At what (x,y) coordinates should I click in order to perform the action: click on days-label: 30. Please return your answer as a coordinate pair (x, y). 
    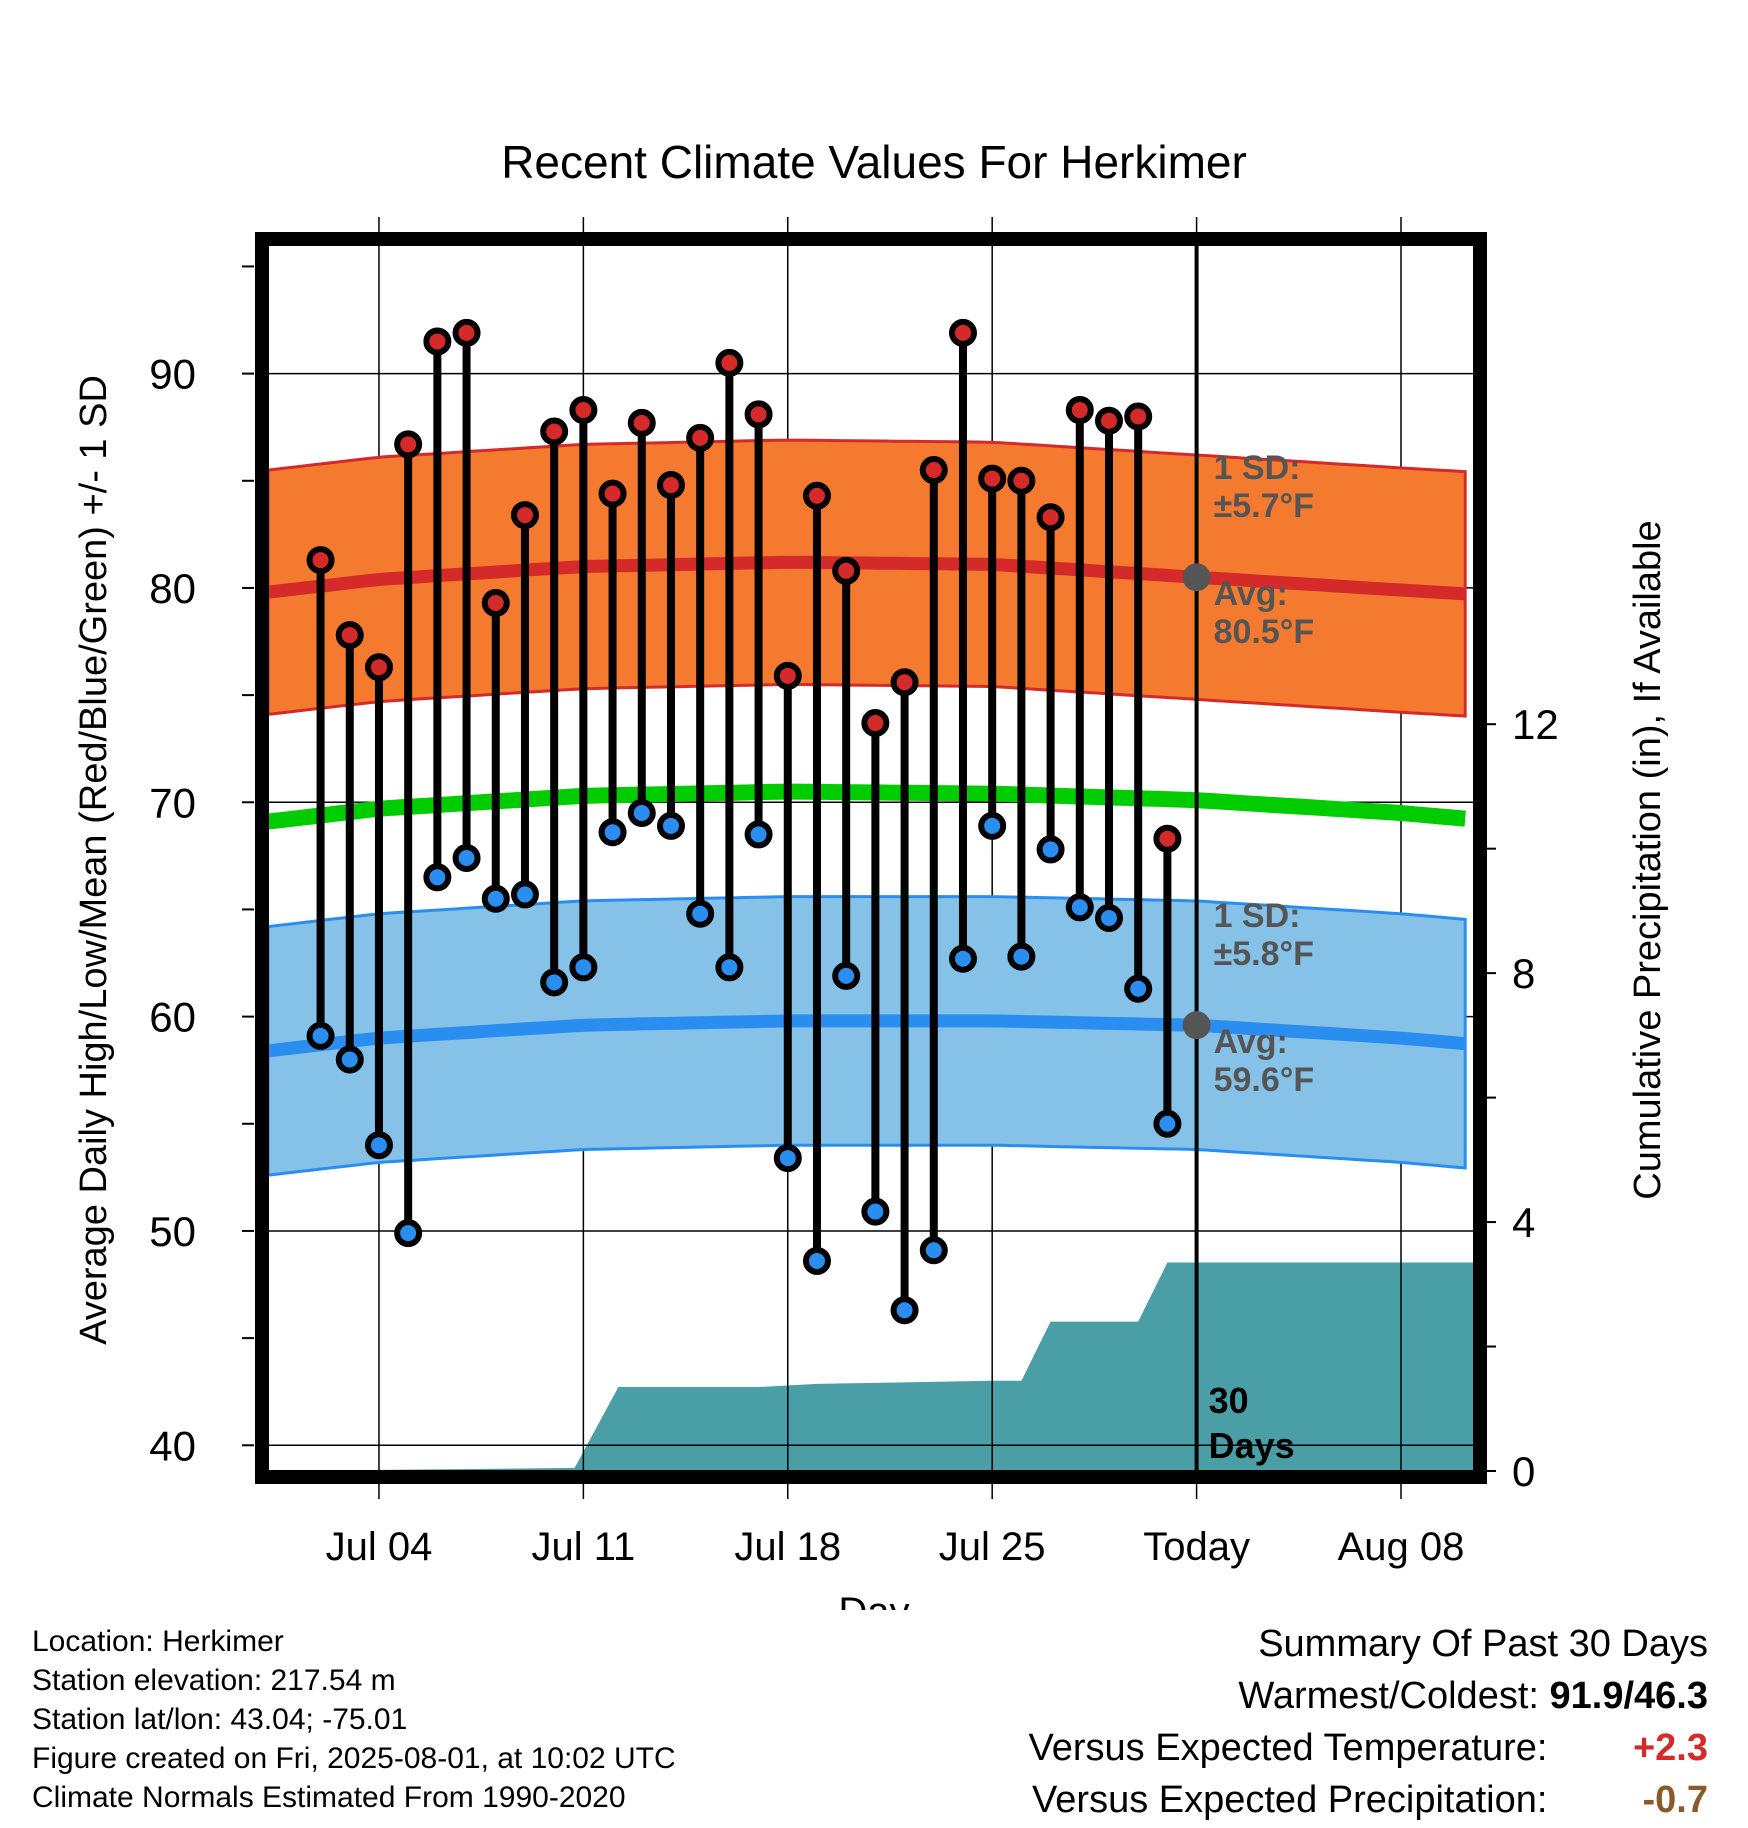
    Looking at the image, I should click on (1229, 1400).